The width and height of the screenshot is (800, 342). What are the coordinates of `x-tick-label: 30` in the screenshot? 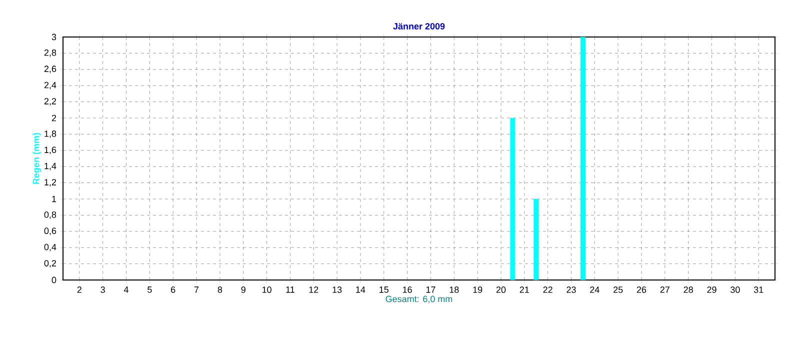 It's located at (735, 289).